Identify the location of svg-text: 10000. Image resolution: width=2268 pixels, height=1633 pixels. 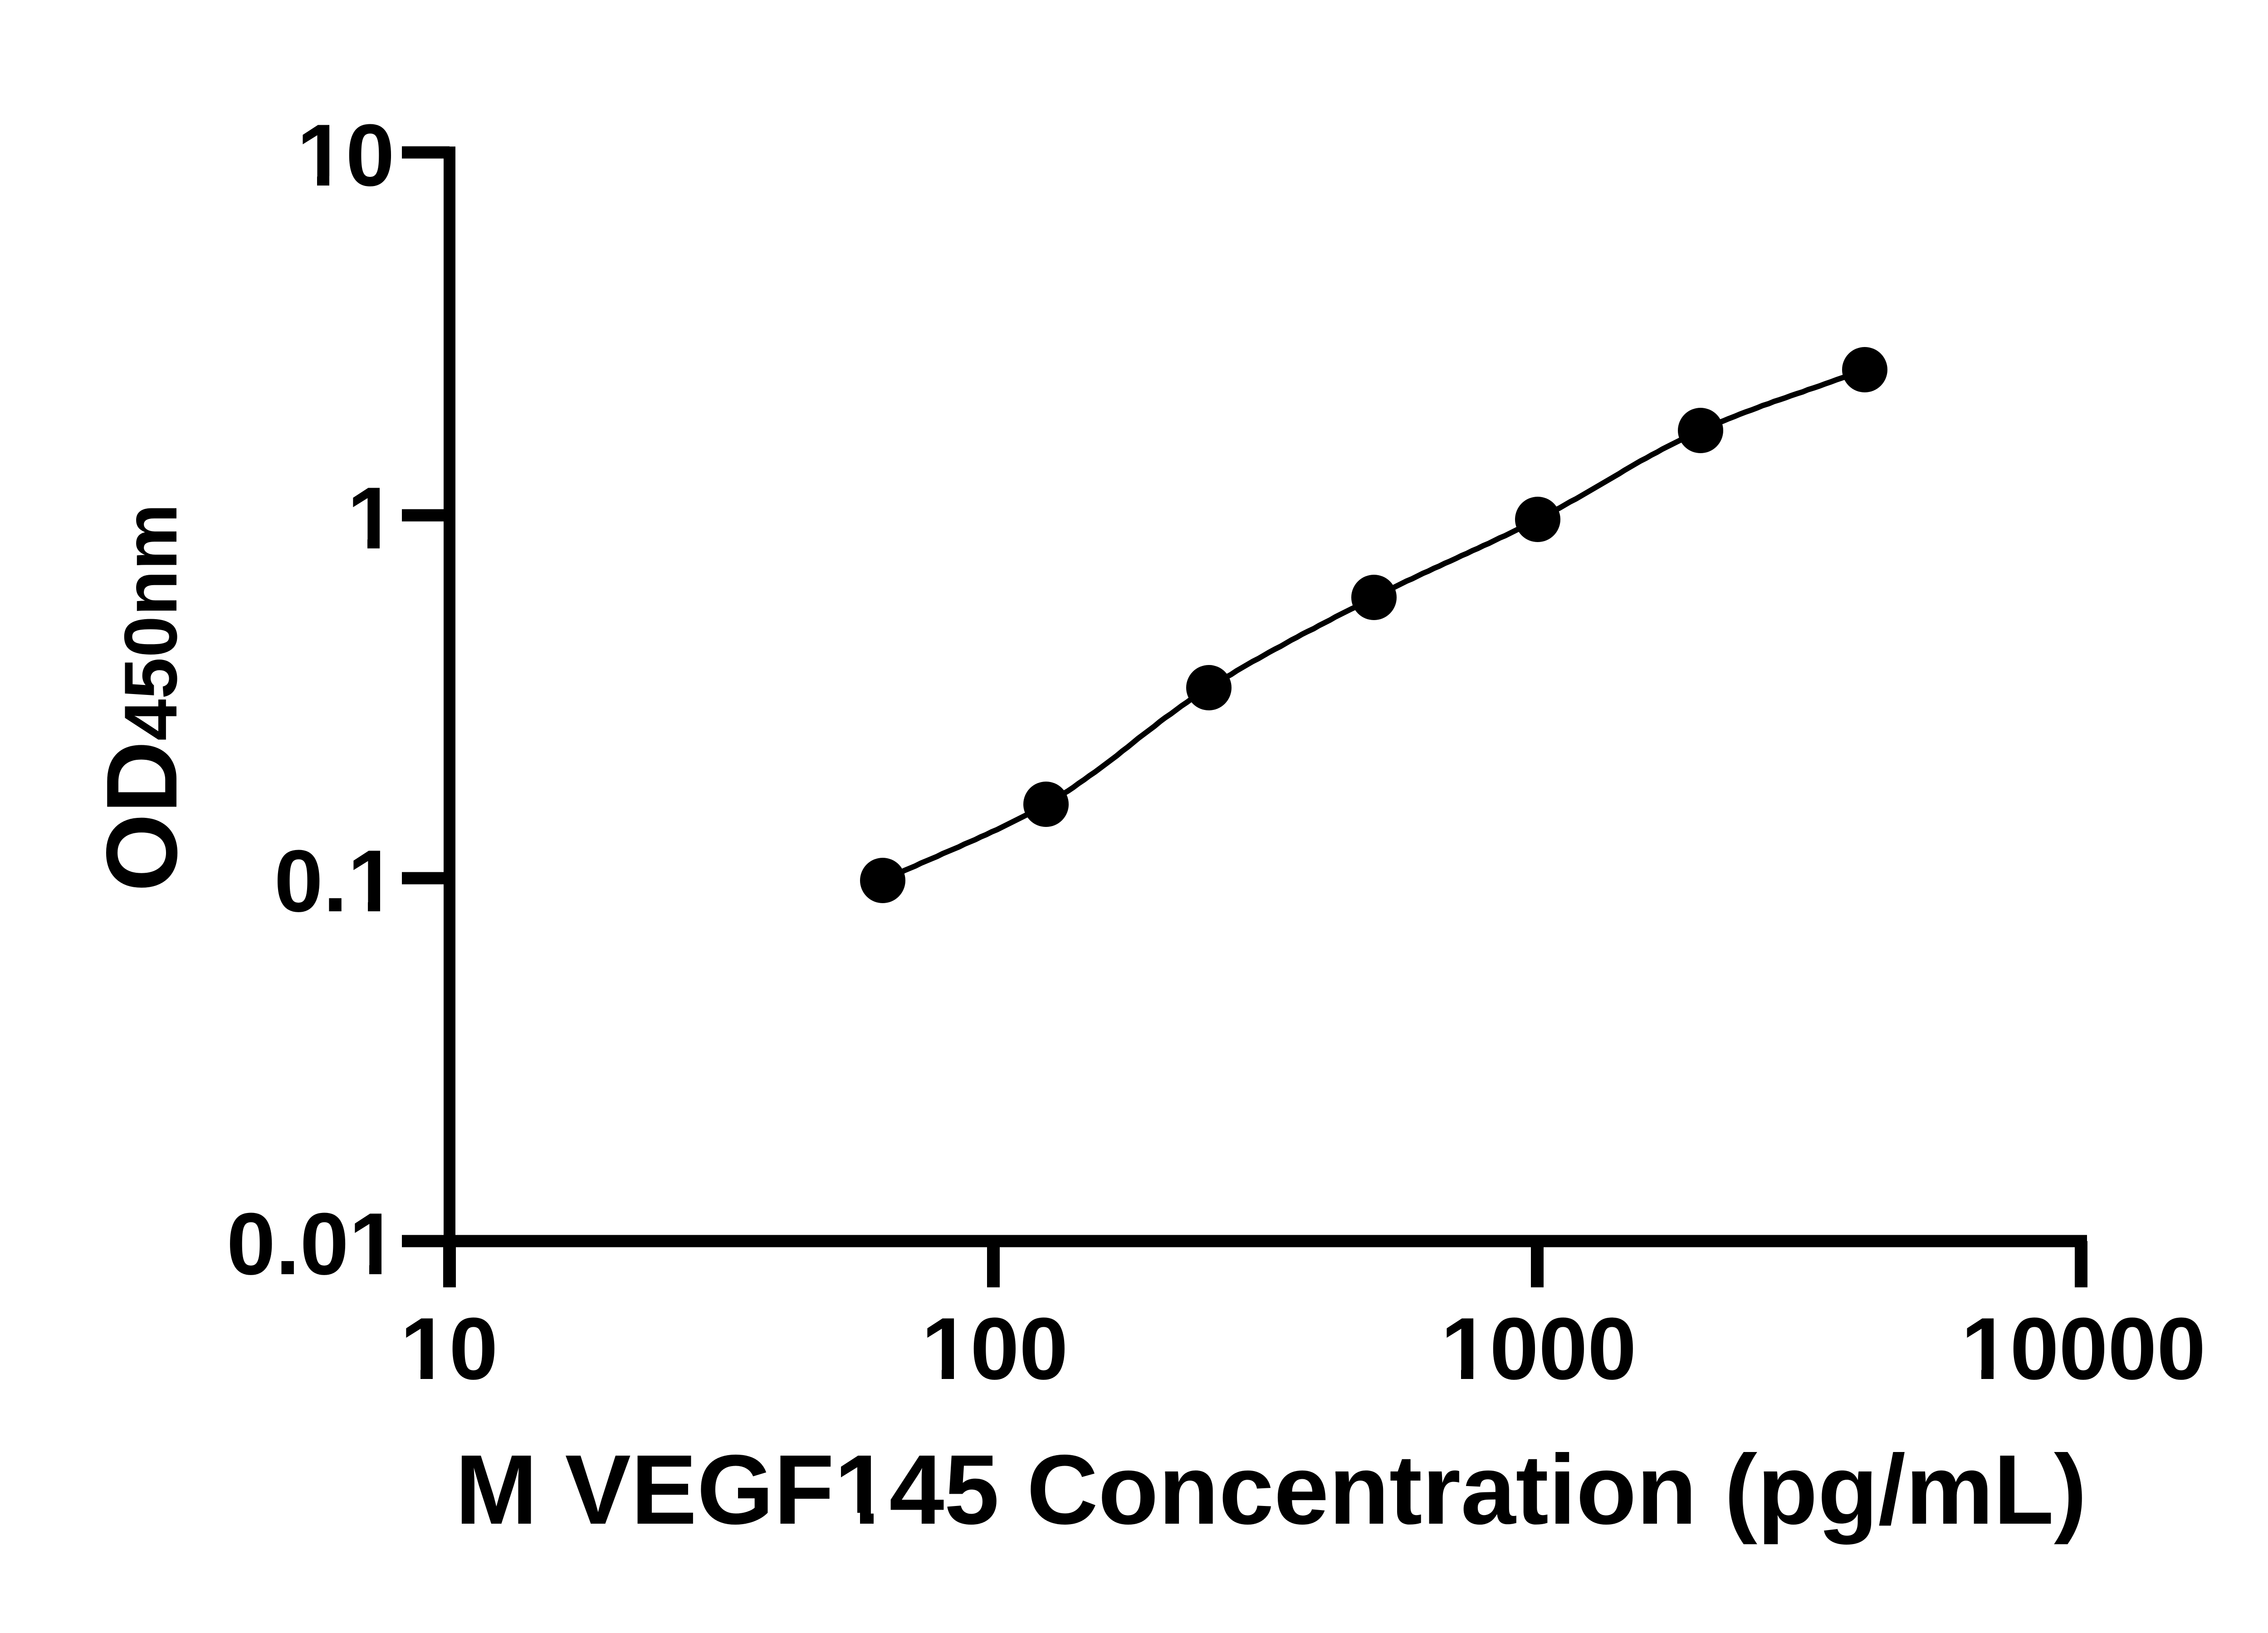
(2083, 1349).